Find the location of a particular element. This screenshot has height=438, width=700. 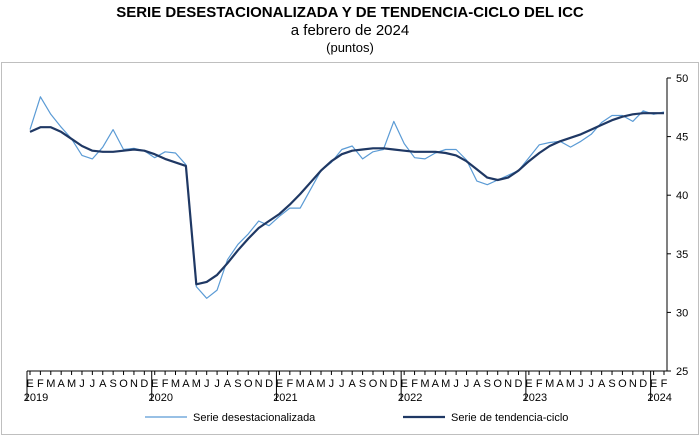

chart-subtitle: a febrero de 2024 is located at coordinates (350, 30).